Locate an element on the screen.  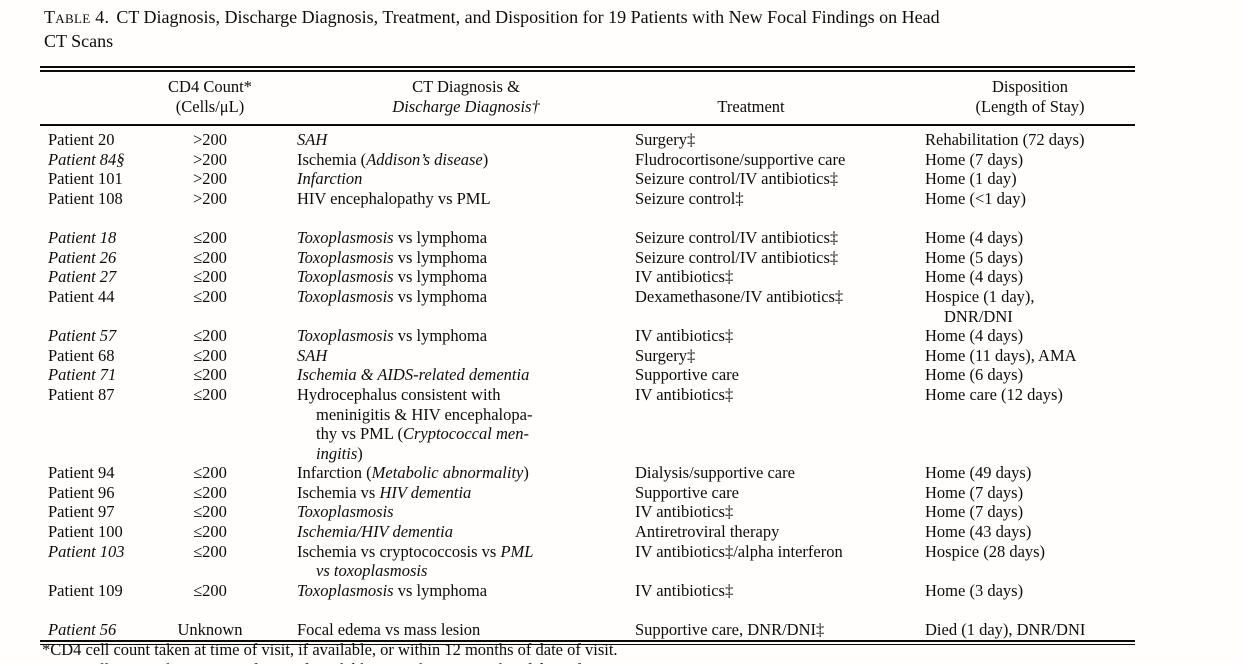
patient-cell: Patient 94 is located at coordinates (81, 473).